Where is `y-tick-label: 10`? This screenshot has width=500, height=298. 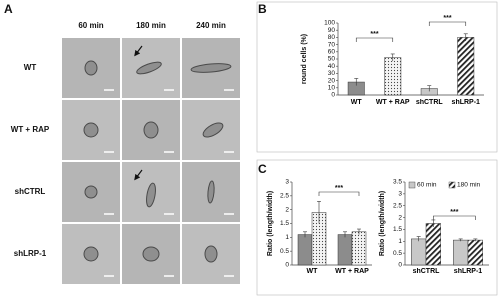 y-tick-label: 10 is located at coordinates (332, 88).